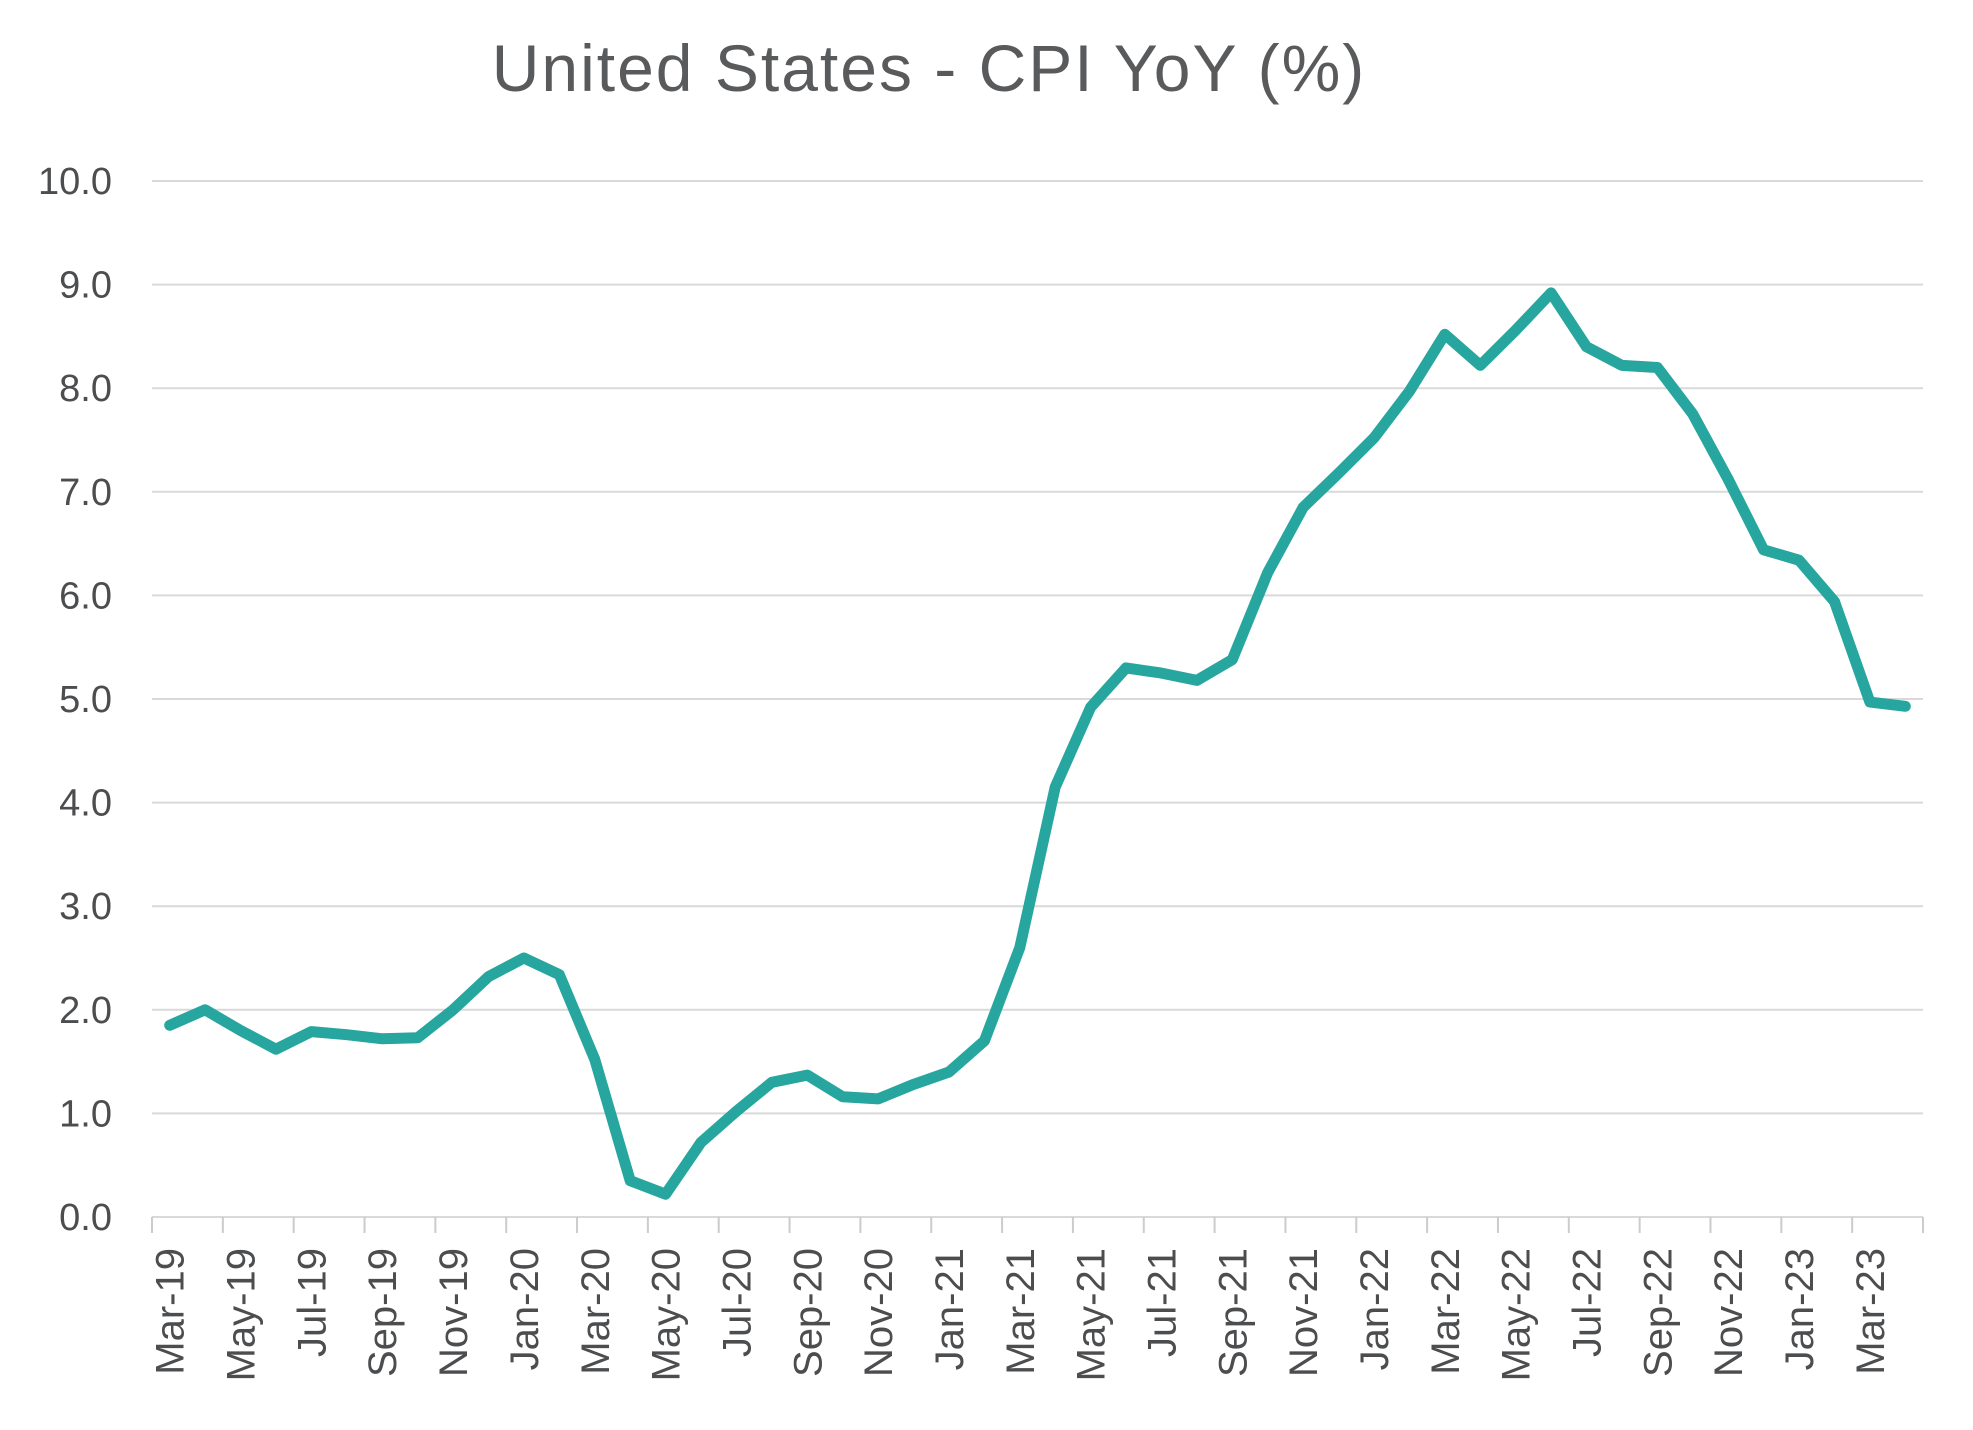 The width and height of the screenshot is (1973, 1430). What do you see at coordinates (383, 1312) in the screenshot?
I see `x-tick-label: Sep-19` at bounding box center [383, 1312].